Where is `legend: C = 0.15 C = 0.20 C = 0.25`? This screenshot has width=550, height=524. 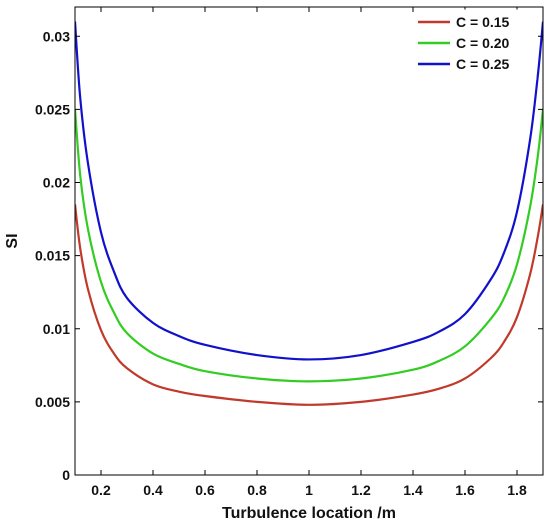 legend: C = 0.15 C = 0.20 C = 0.25 is located at coordinates (475, 44).